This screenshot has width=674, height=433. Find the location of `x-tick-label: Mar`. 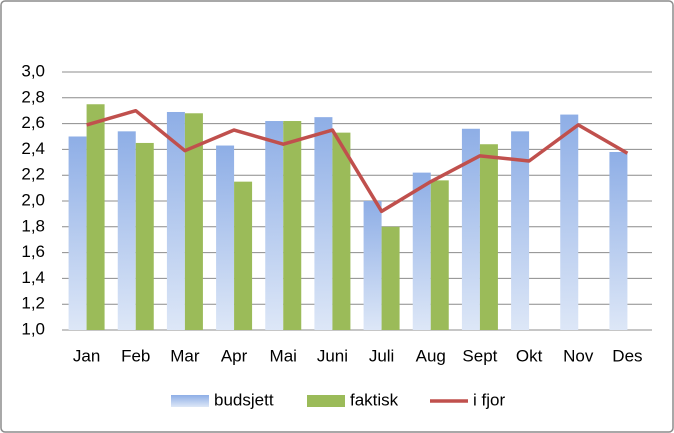

x-tick-label: Mar is located at coordinates (185, 355).